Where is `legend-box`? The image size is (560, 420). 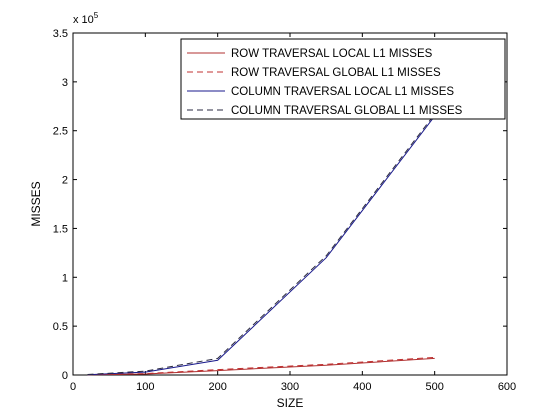
legend-box is located at coordinates (343, 79).